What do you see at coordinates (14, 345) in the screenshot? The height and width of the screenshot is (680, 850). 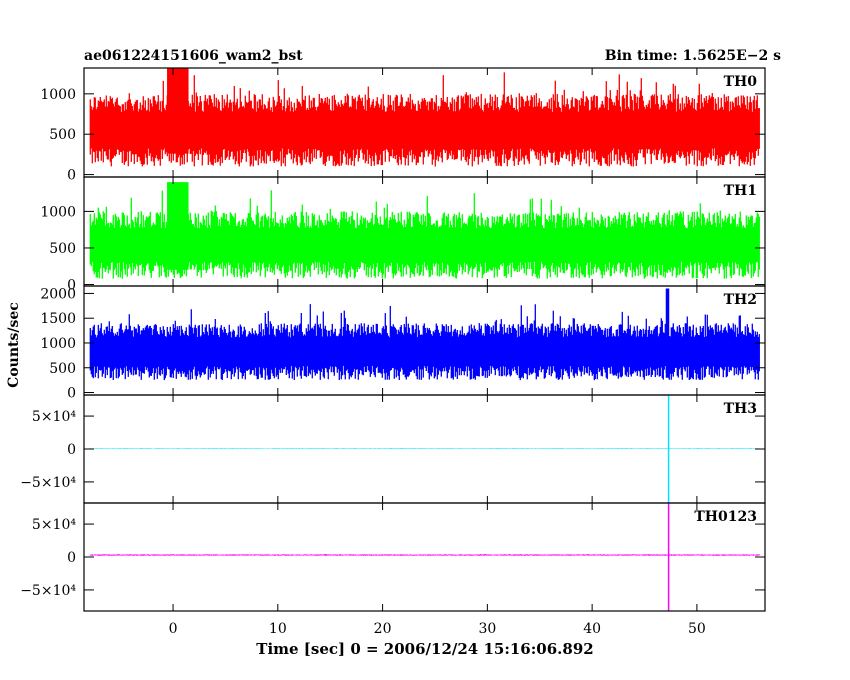 I see `y-axis-label: Counts/sec` at bounding box center [14, 345].